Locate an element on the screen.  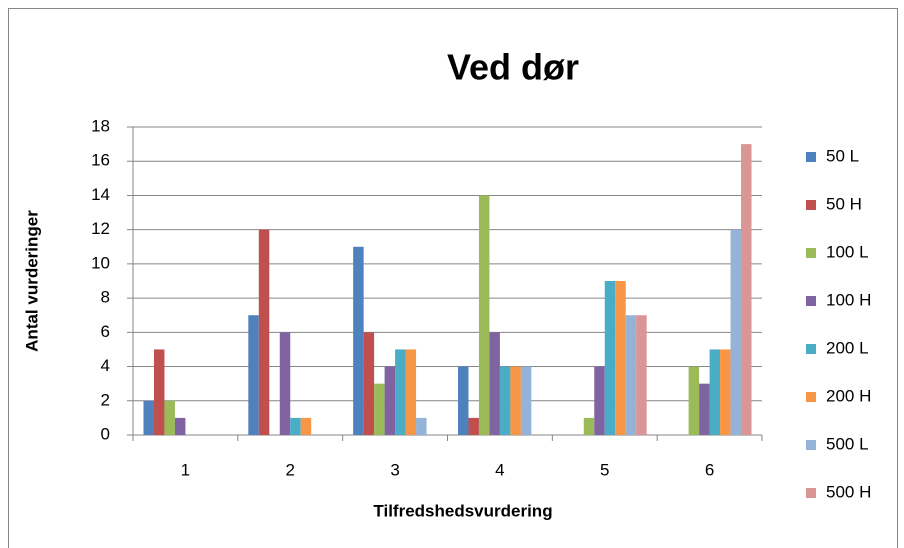
chart-title: Ved dør is located at coordinates (513, 67).